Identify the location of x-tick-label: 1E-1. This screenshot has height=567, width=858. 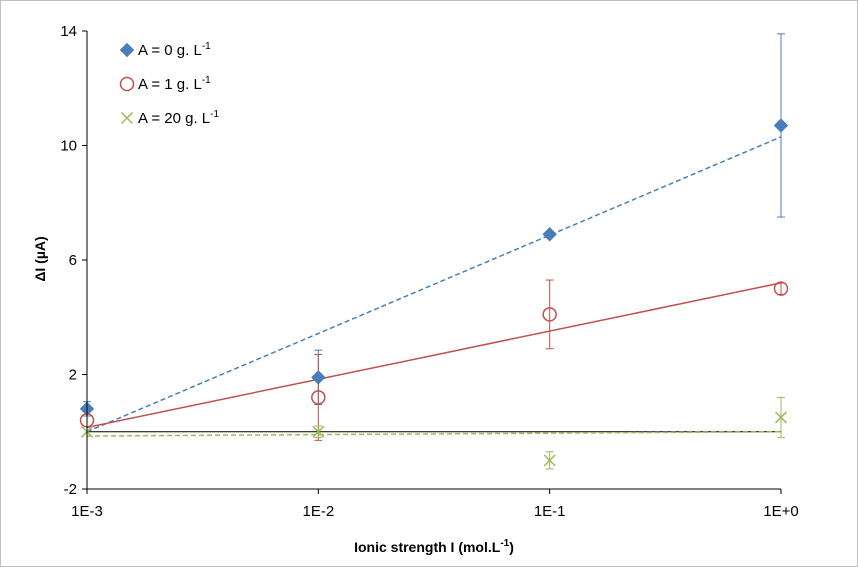
(550, 511).